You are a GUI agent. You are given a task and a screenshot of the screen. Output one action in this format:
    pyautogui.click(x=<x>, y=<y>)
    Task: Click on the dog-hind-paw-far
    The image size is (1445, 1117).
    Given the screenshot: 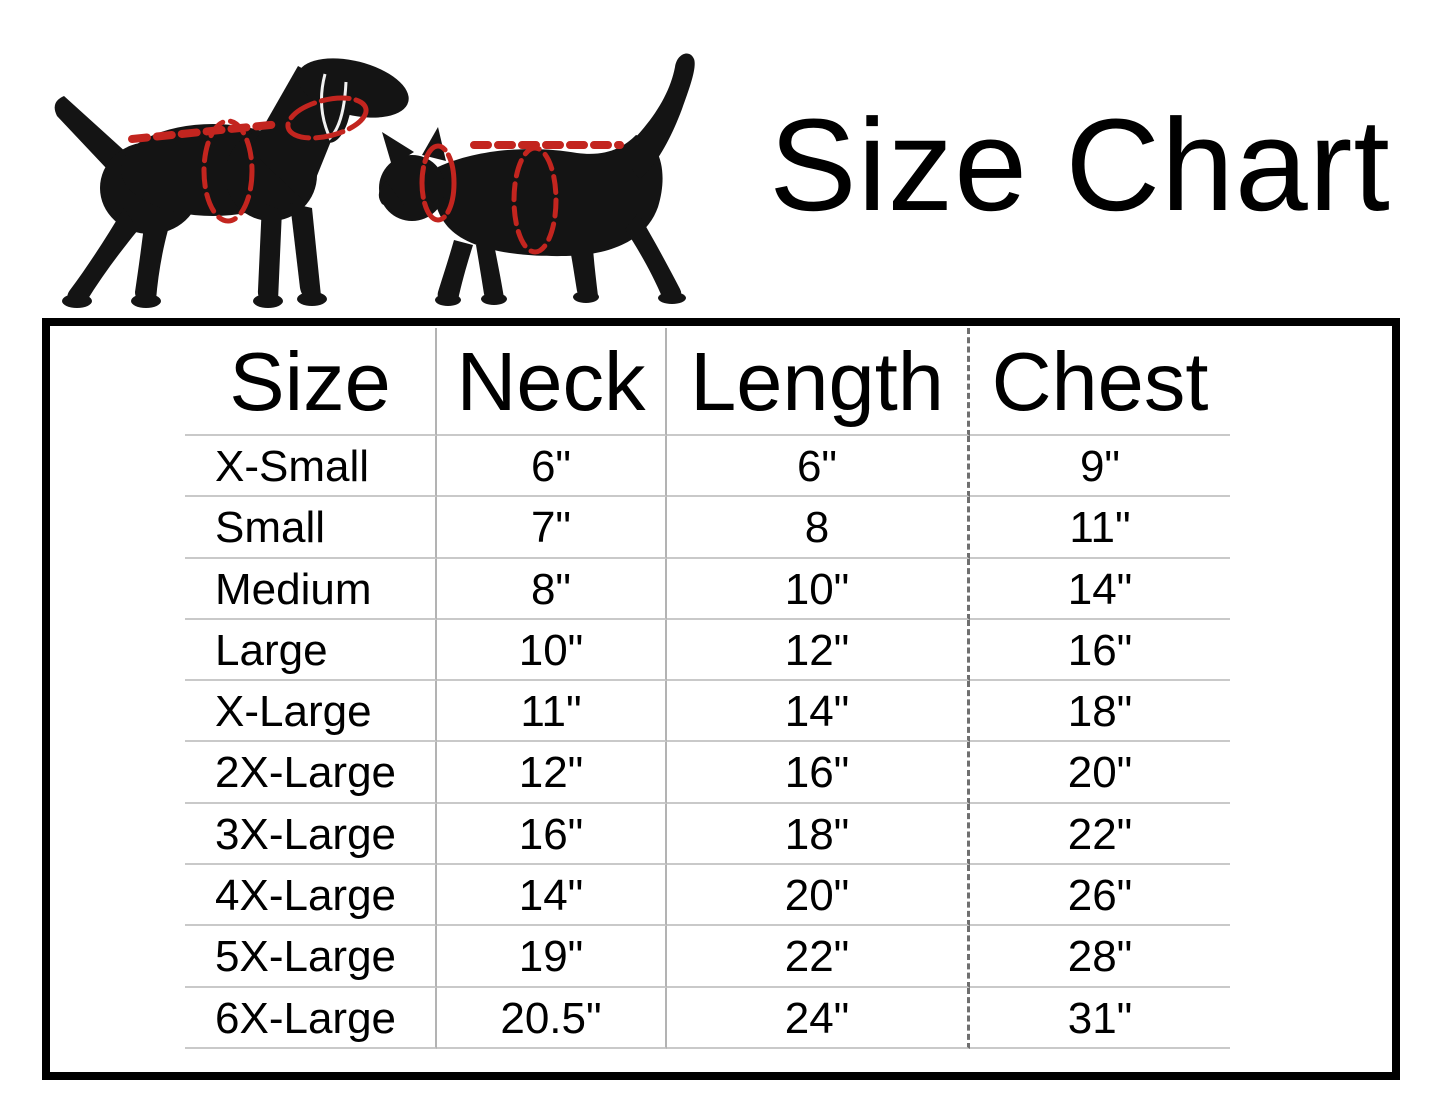 What is the action you would take?
    pyautogui.click(x=77, y=301)
    